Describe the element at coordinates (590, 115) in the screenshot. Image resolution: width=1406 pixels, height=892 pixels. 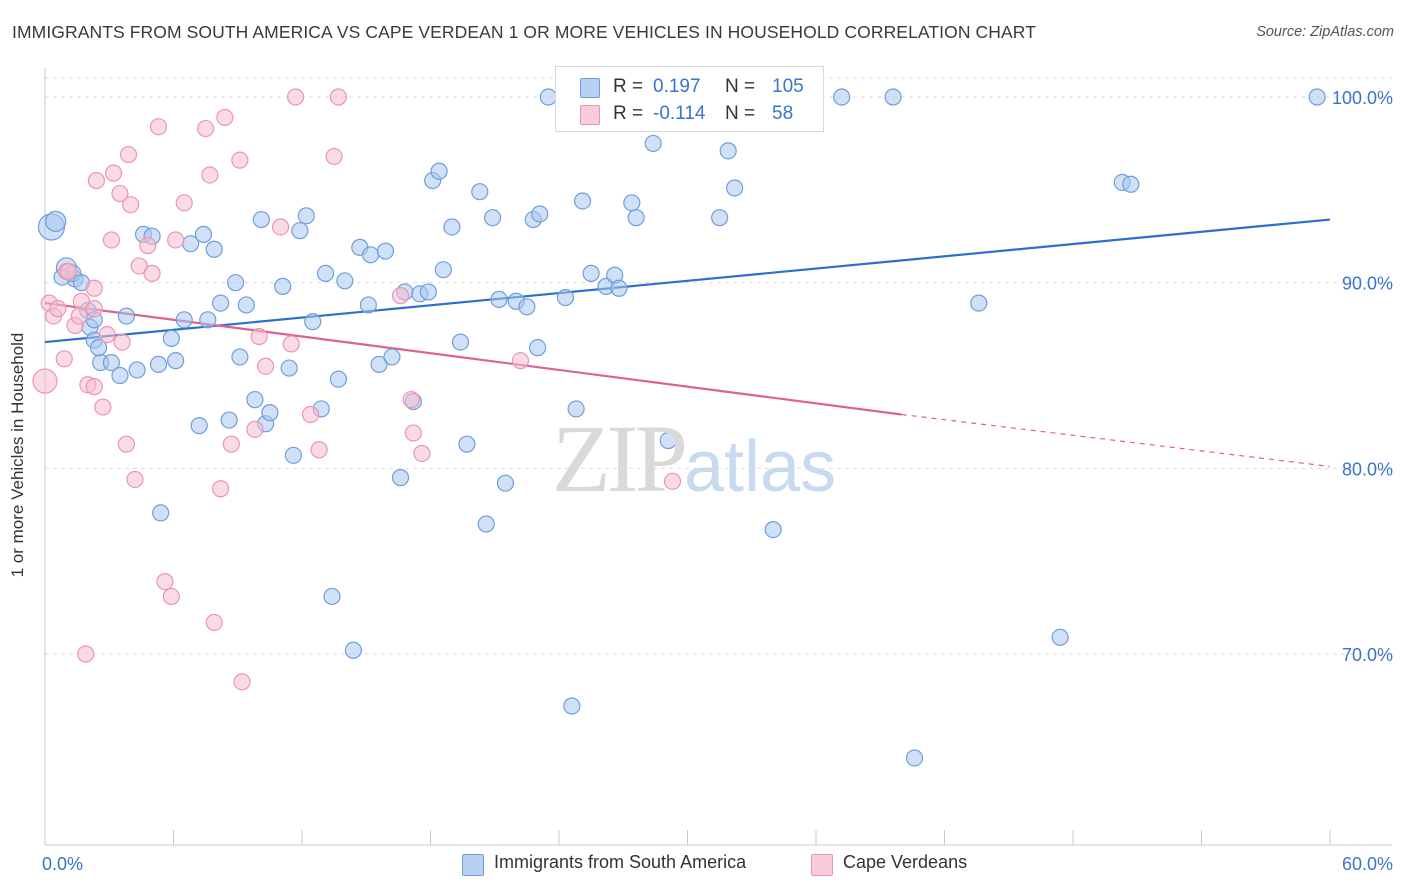
I see `pink-swatch` at that location.